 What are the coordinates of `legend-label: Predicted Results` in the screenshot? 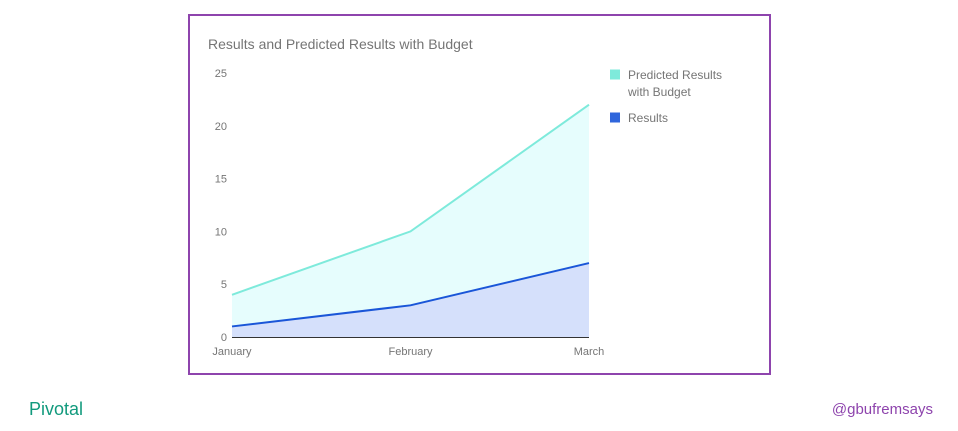 It's located at (675, 75).